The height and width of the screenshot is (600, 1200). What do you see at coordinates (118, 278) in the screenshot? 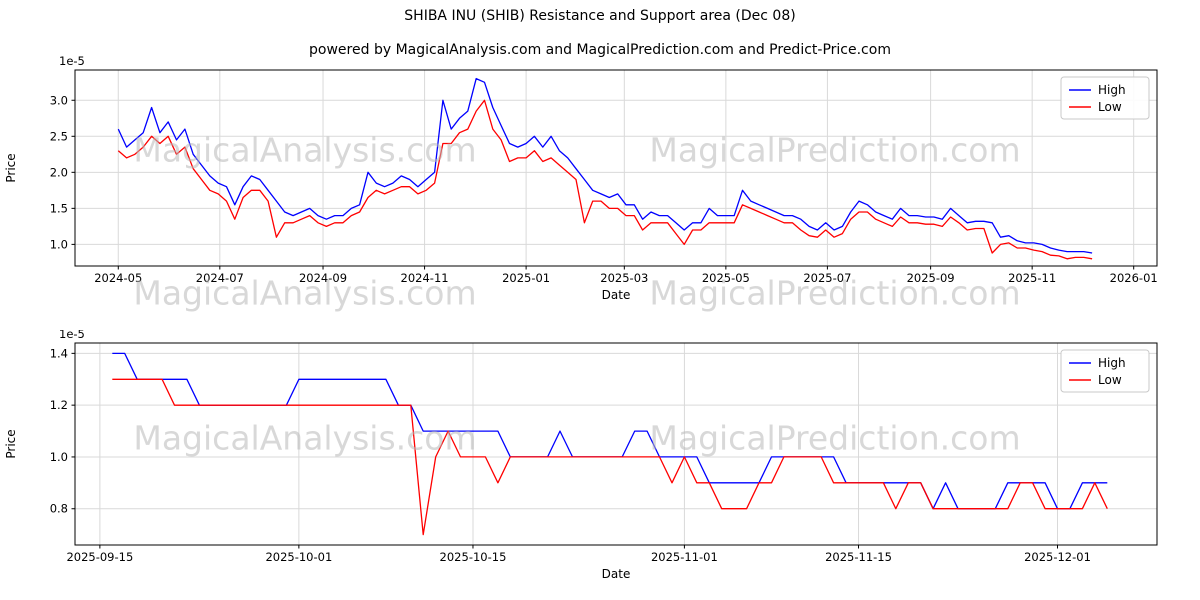
I see `svg-text: 2024-05` at bounding box center [118, 278].